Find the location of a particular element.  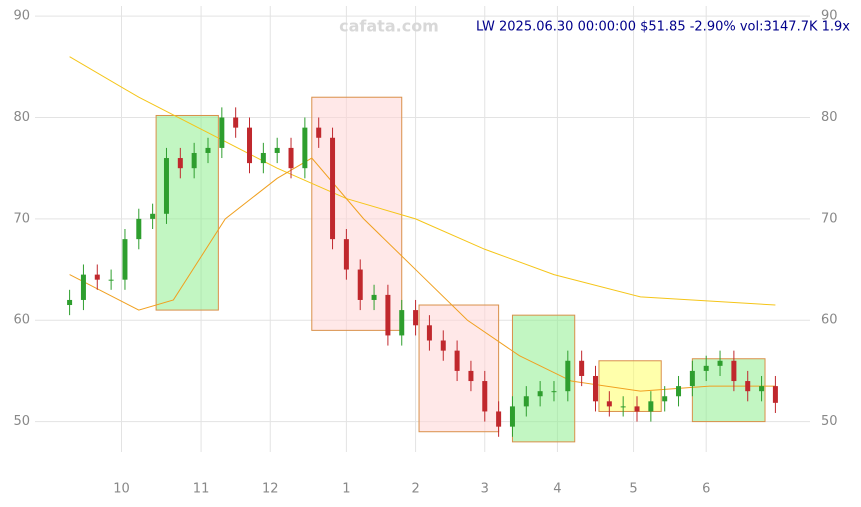

y-tick-label: 70 is located at coordinates (21, 218).